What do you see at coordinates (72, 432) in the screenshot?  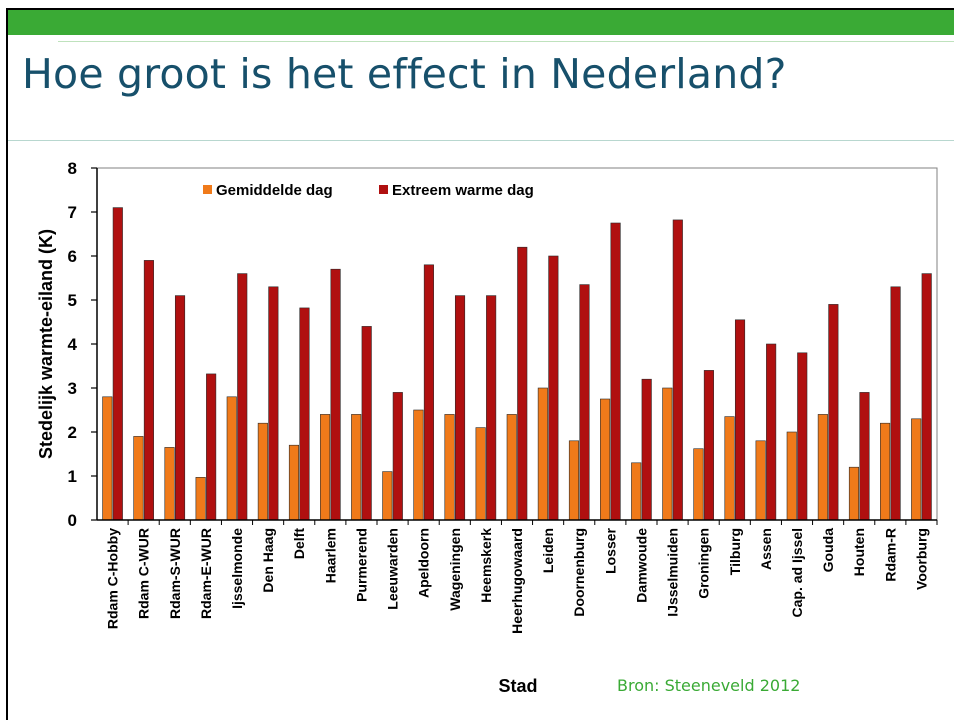 I see `y-tick-label: 2` at bounding box center [72, 432].